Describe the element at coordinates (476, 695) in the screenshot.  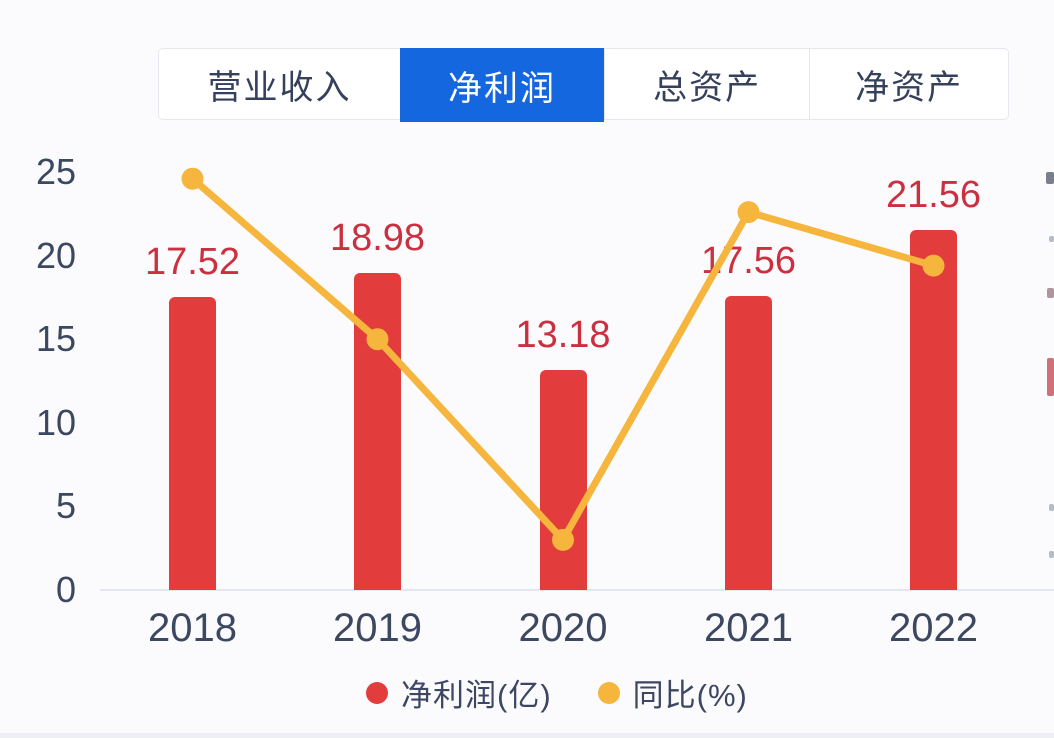
I see `legend-label: 净利润(亿)` at that location.